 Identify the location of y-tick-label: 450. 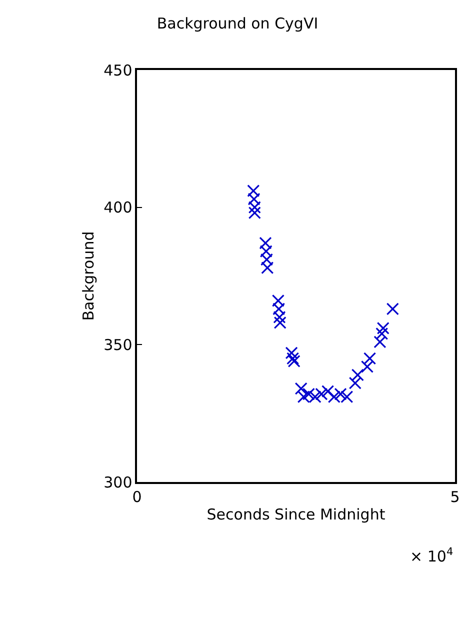
(118, 70).